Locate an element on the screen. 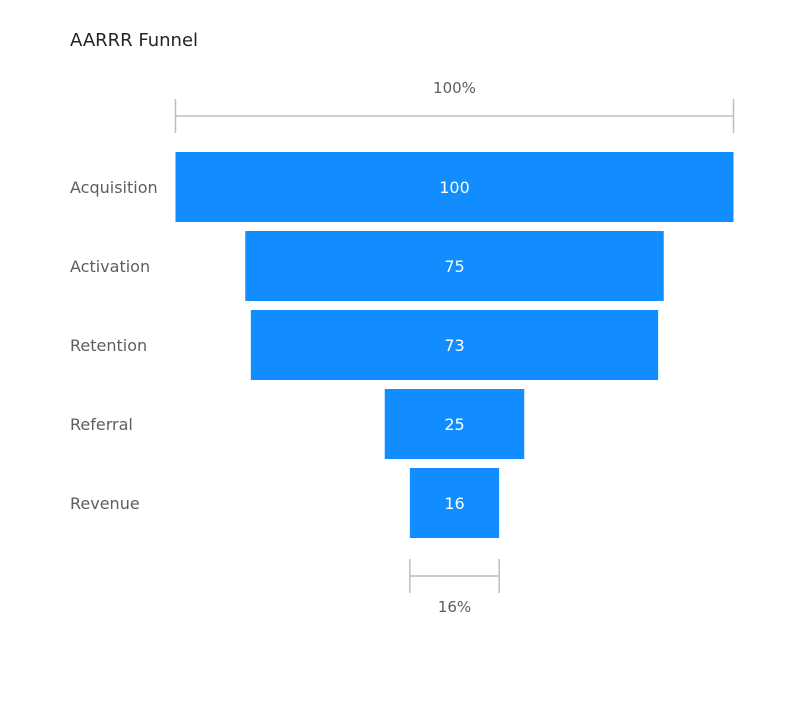 This screenshot has width=801, height=706. data-label-referral: 25 is located at coordinates (454, 424).